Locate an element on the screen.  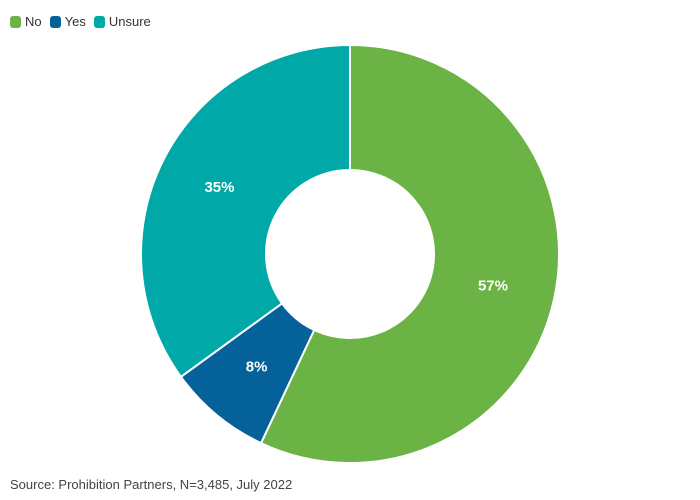
legend-swatch-unsure is located at coordinates (99, 21).